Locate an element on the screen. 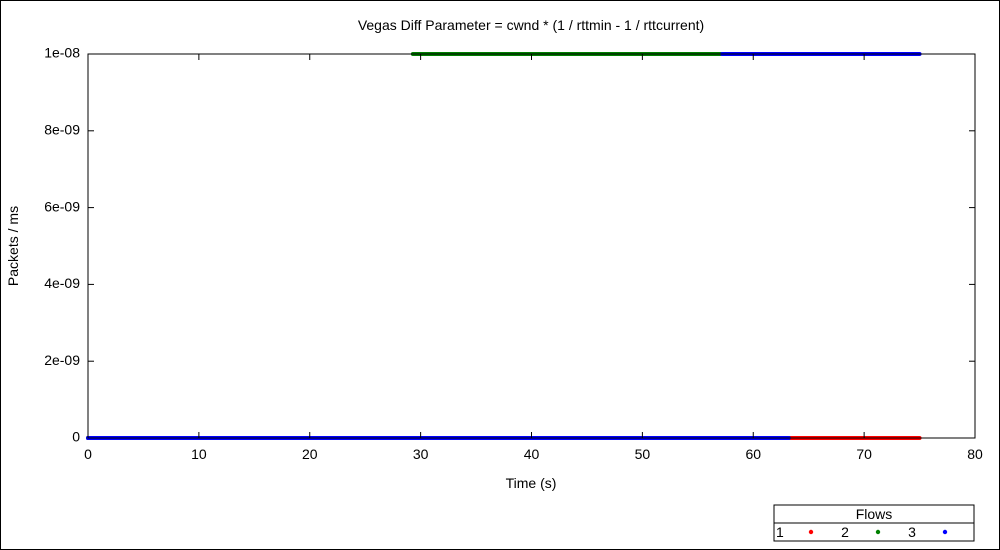 The image size is (1000, 550). x-tick-label: 10 is located at coordinates (199, 454).